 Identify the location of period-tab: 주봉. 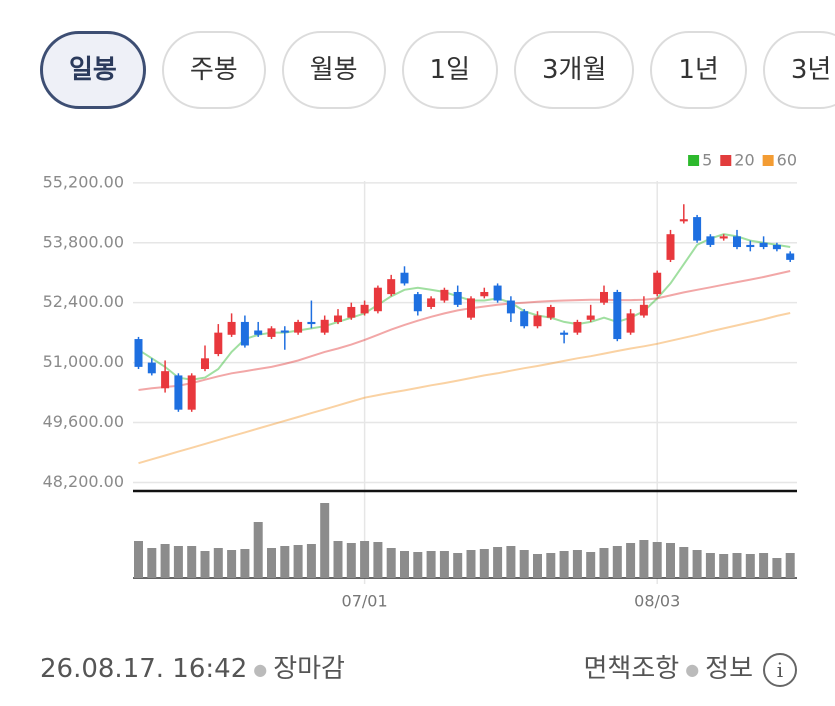
(213, 70).